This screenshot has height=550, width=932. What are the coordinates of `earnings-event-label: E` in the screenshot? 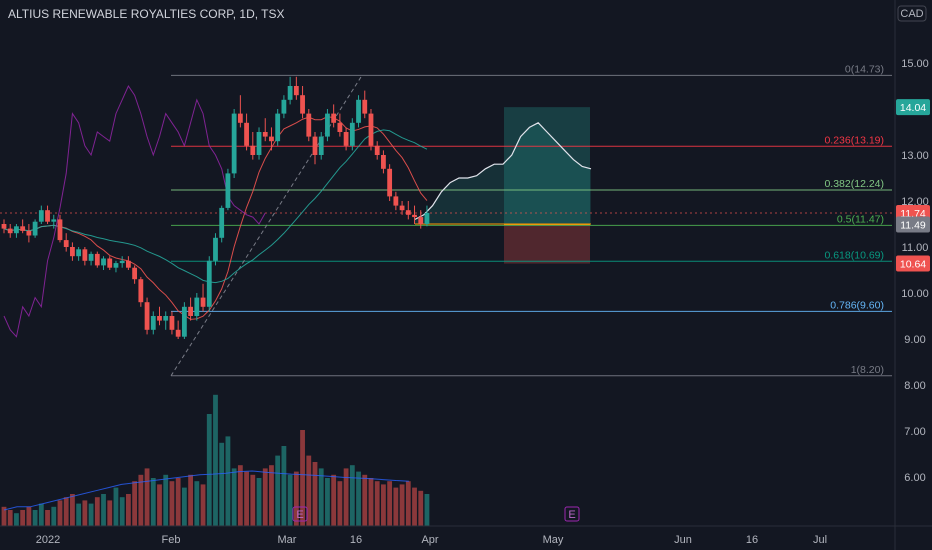 It's located at (299, 515).